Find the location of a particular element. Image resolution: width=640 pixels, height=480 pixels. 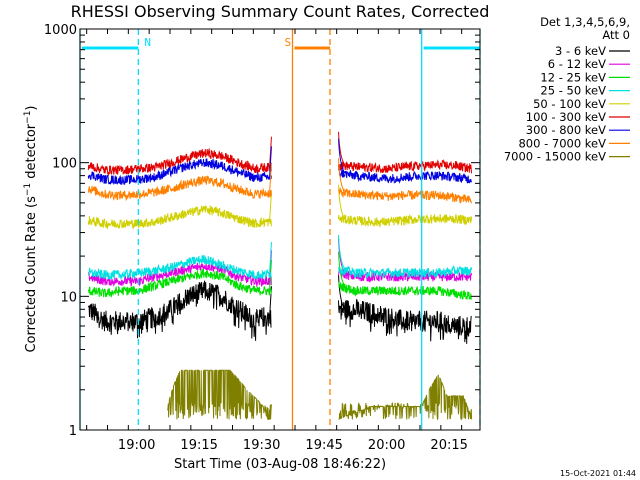

y-tick-label: 10 is located at coordinates (68, 297).